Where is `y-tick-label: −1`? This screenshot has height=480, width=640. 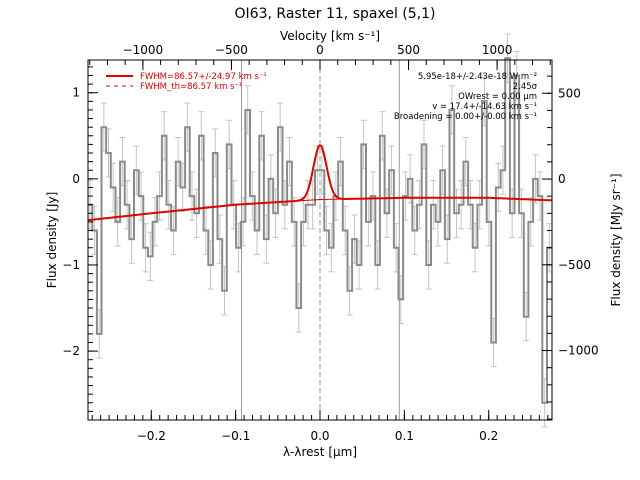 y-tick-label: −1 is located at coordinates (71, 265).